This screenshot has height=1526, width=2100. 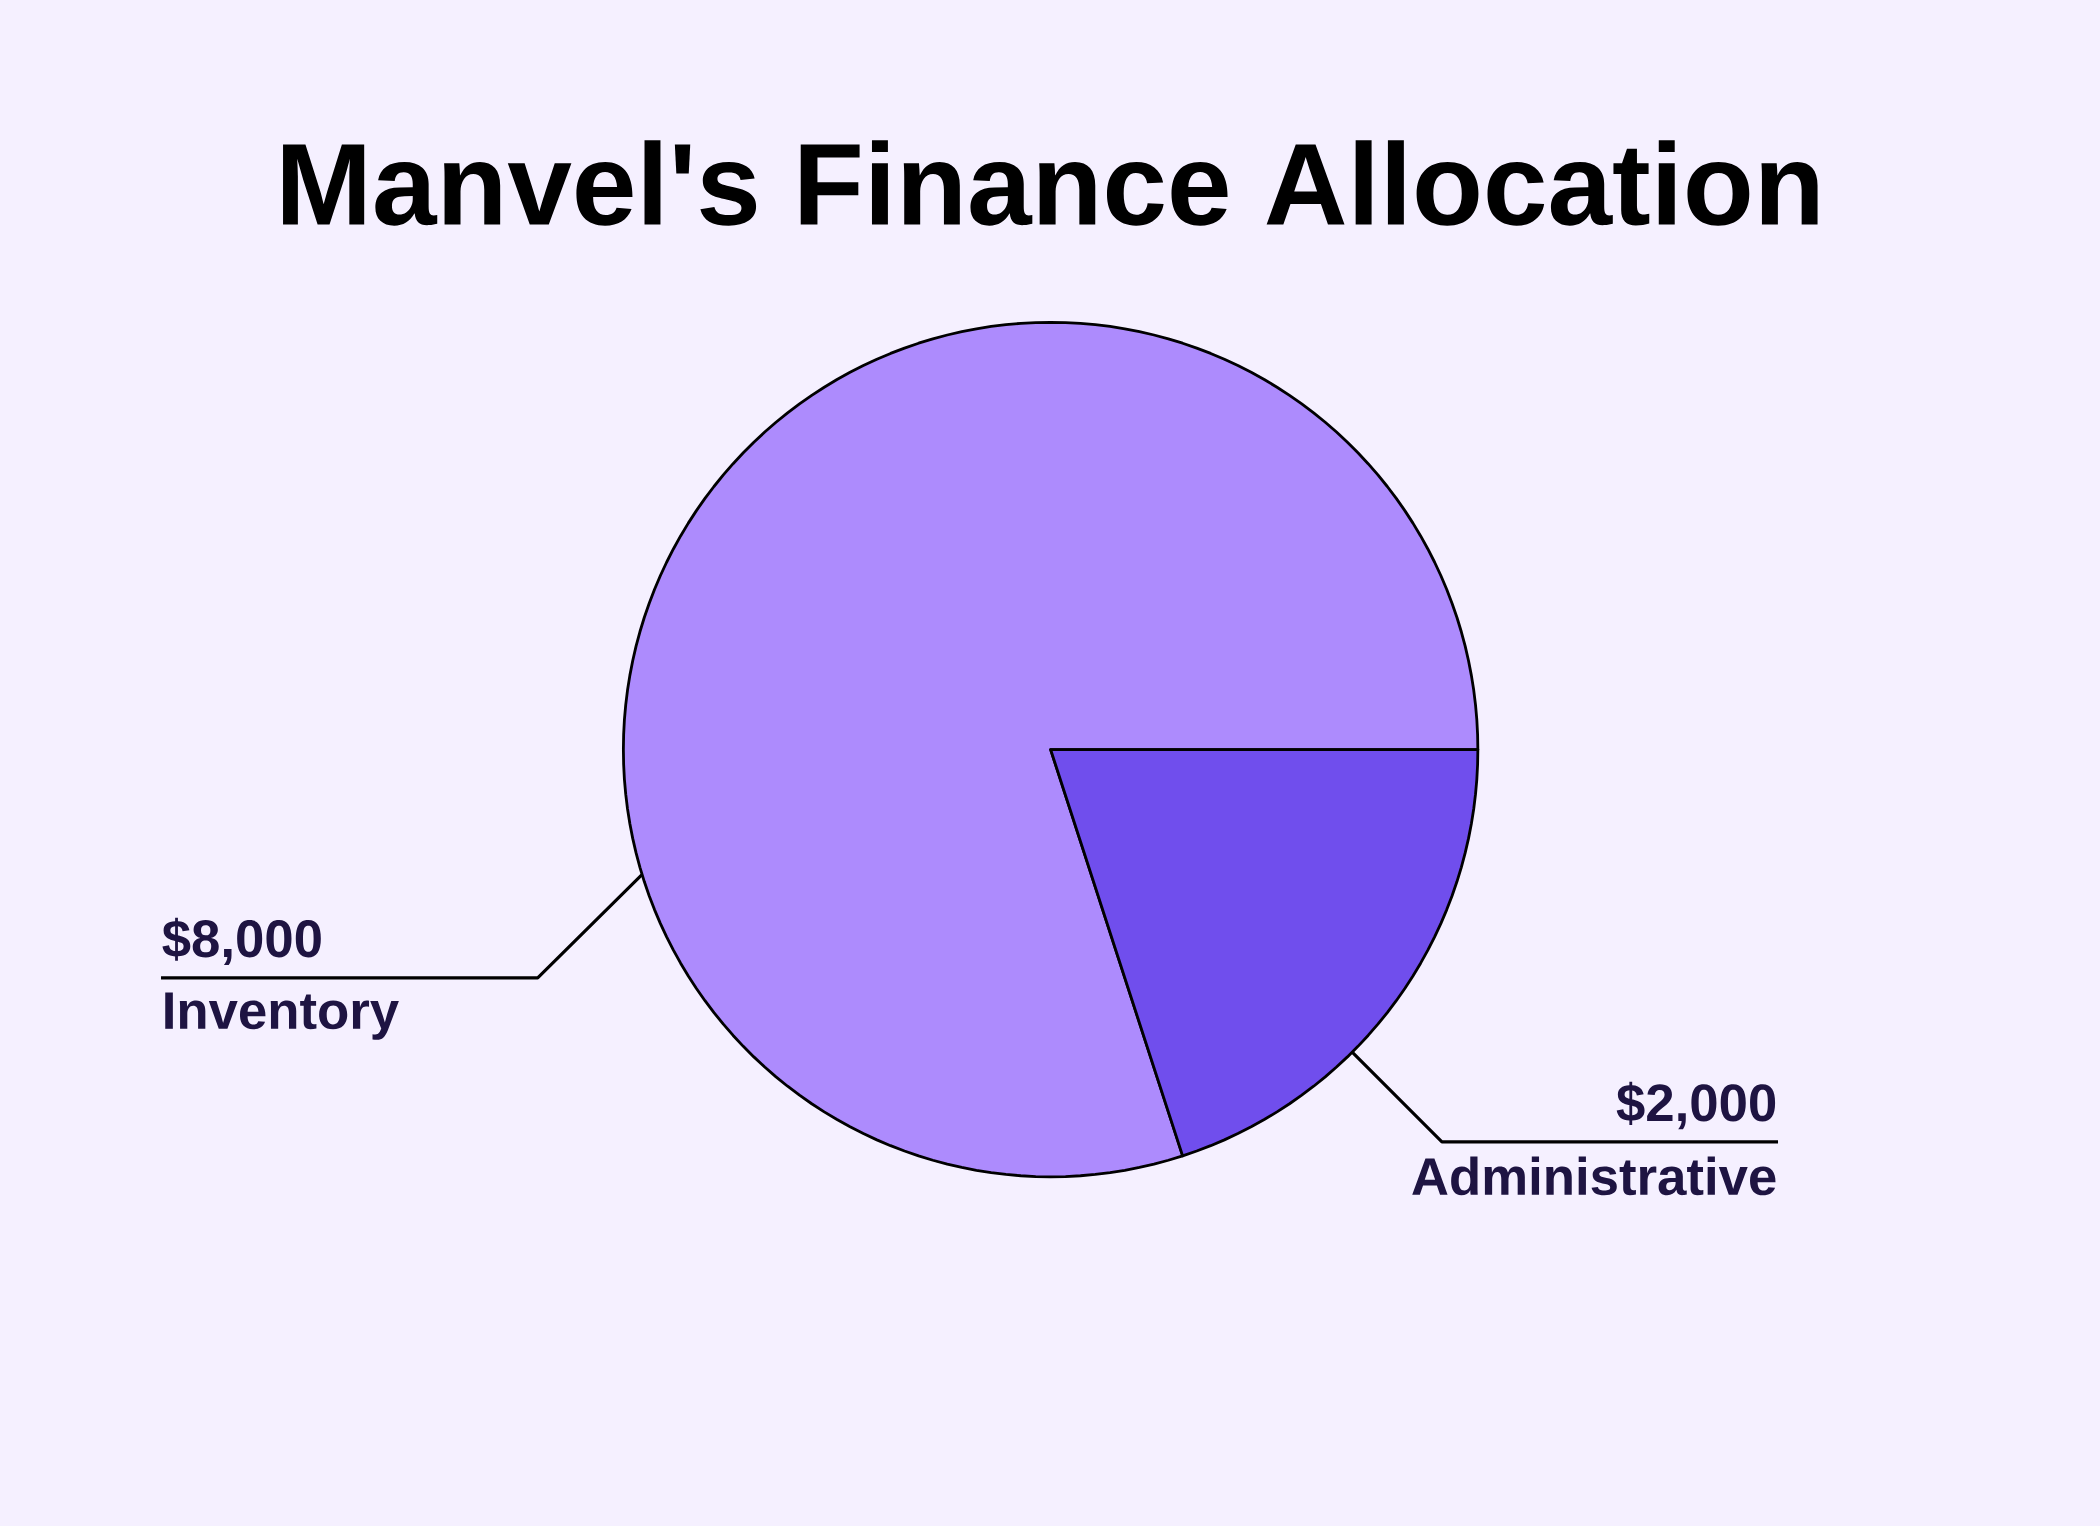 What do you see at coordinates (282, 1016) in the screenshot?
I see `slice-label: Inventory` at bounding box center [282, 1016].